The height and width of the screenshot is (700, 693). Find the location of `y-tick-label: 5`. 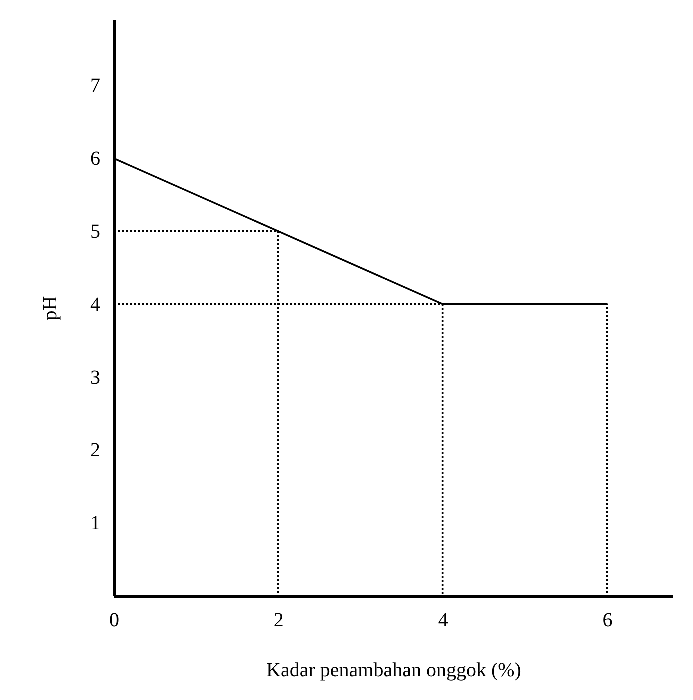

y-tick-label: 5 is located at coordinates (95, 231).